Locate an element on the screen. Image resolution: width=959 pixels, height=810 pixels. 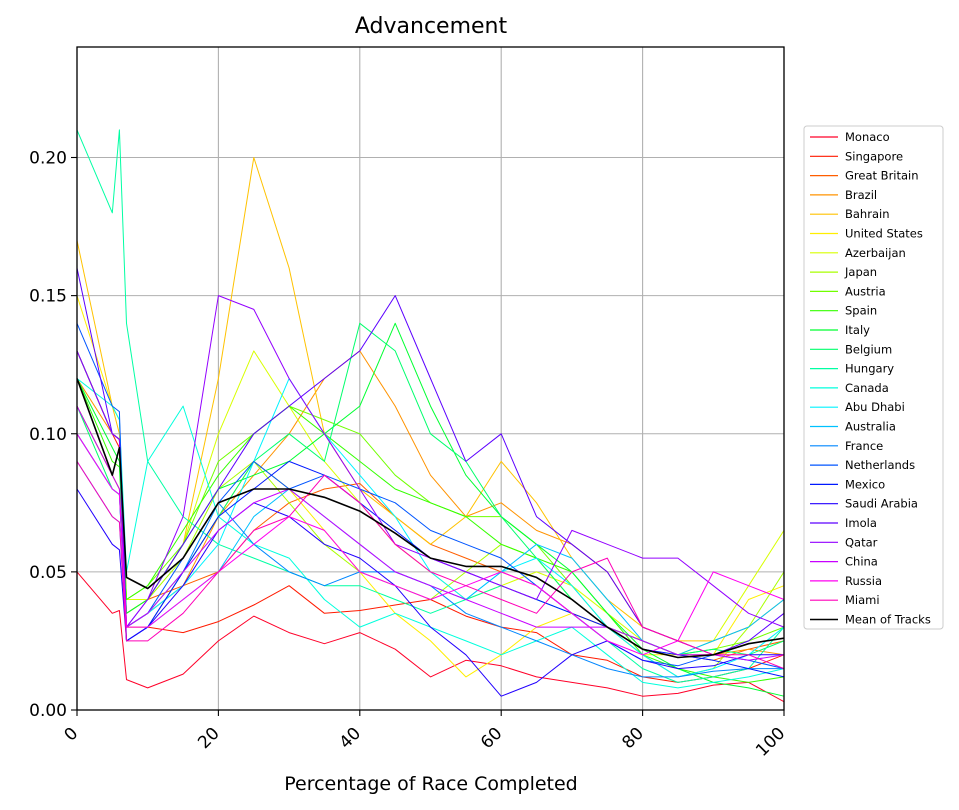
legend-label: Mexico is located at coordinates (865, 484).